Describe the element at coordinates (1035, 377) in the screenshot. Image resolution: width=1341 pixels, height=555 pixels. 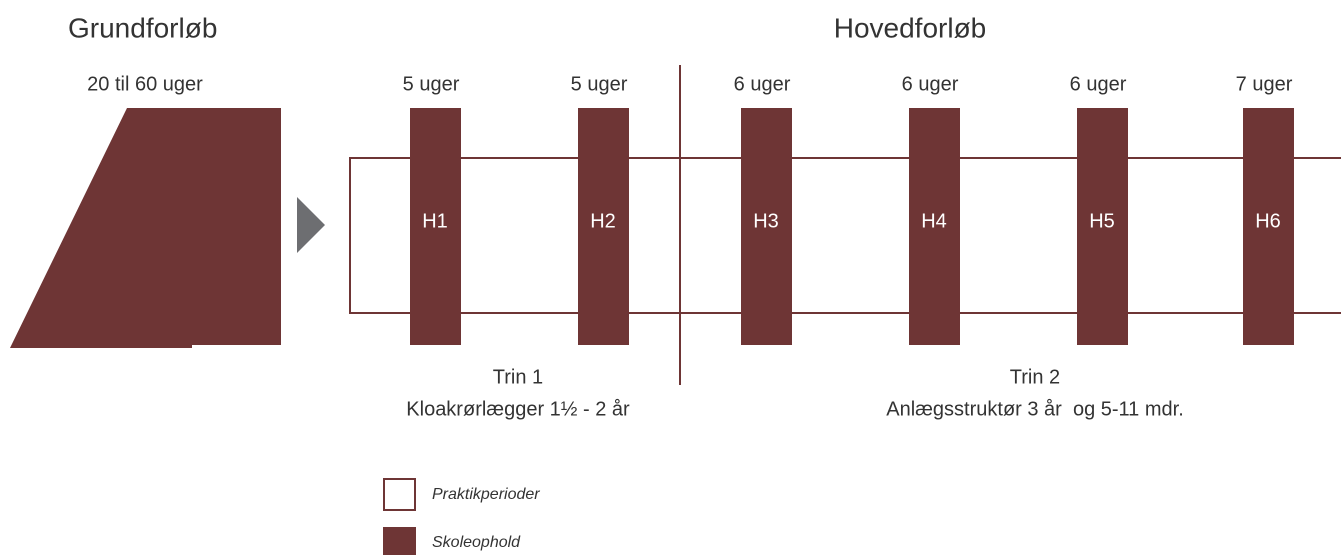
I see `stage-name: Trin 2` at that location.